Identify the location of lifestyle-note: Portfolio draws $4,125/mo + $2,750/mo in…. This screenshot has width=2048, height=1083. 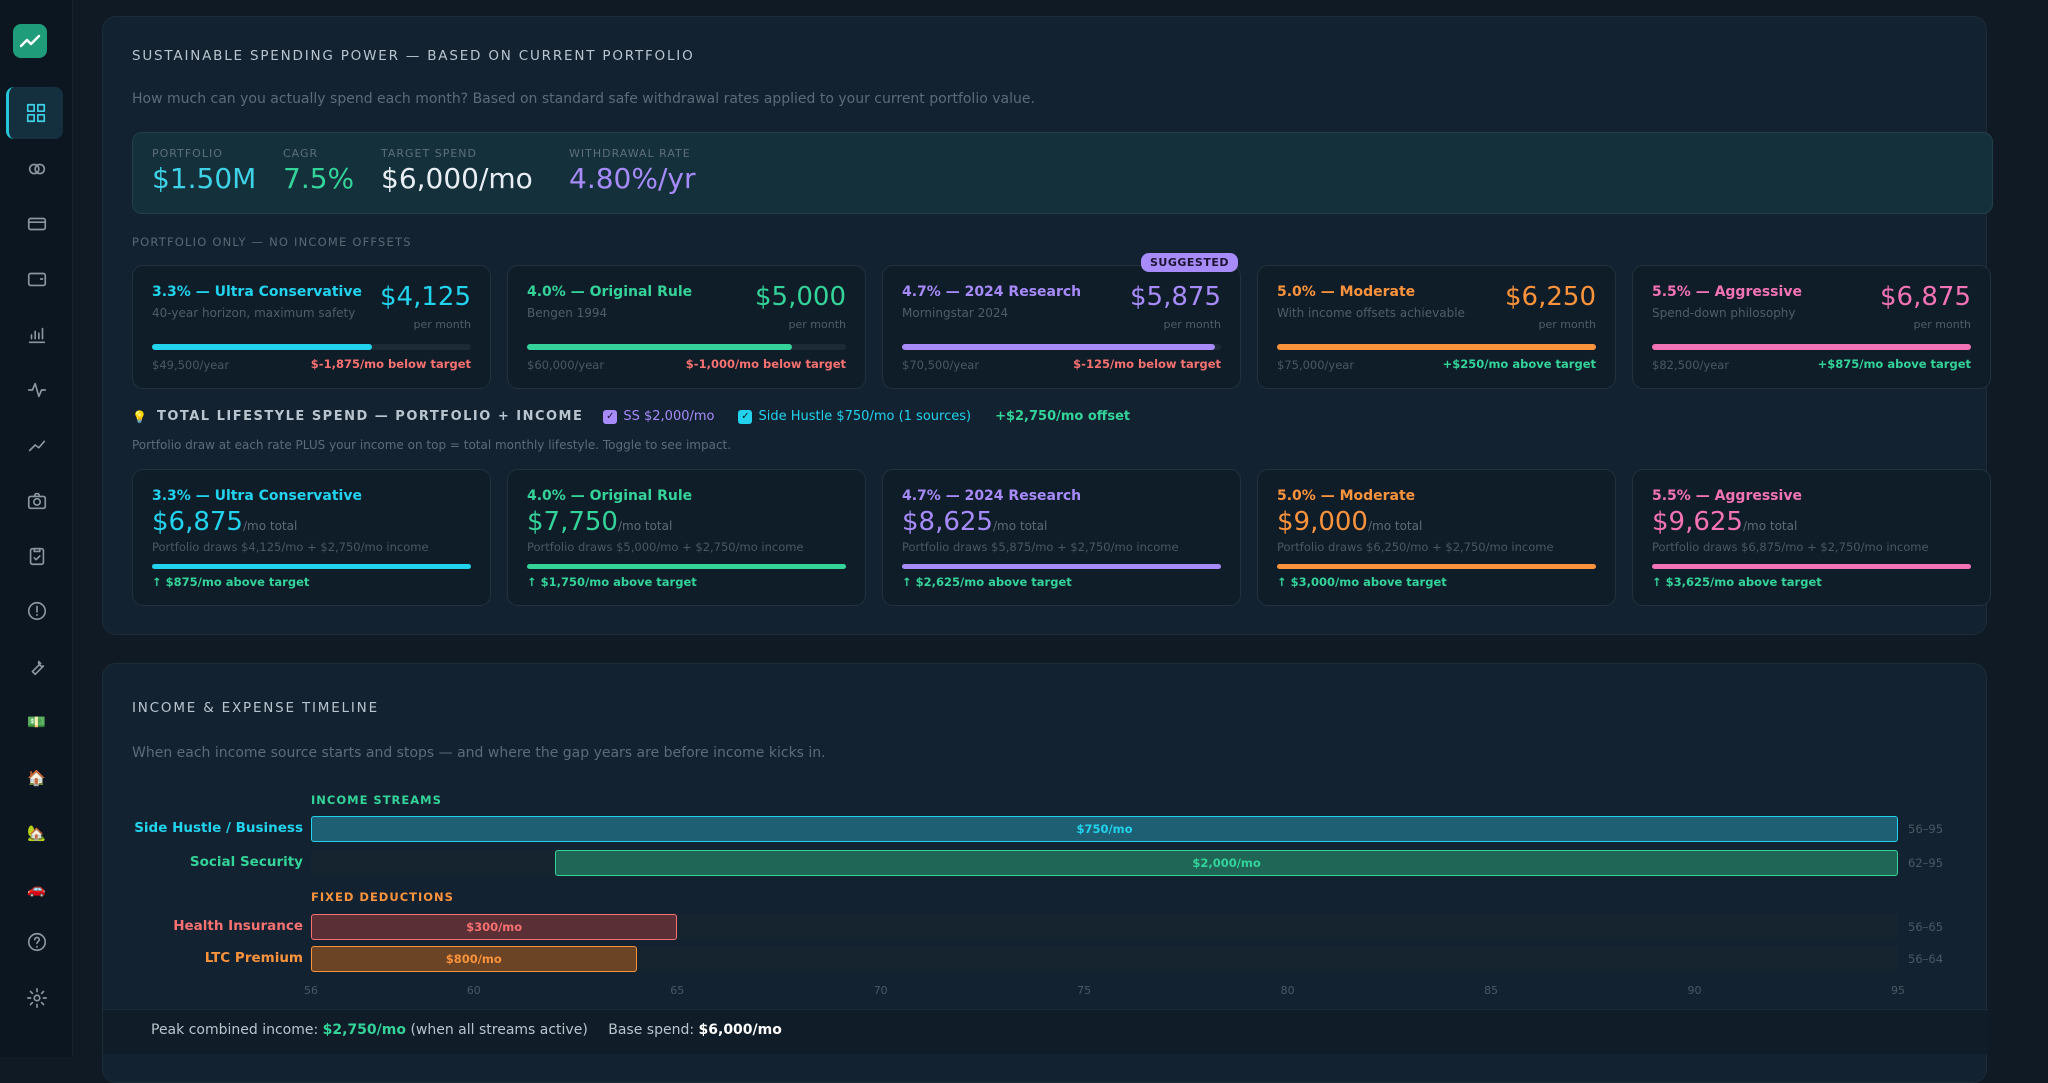
(290, 547).